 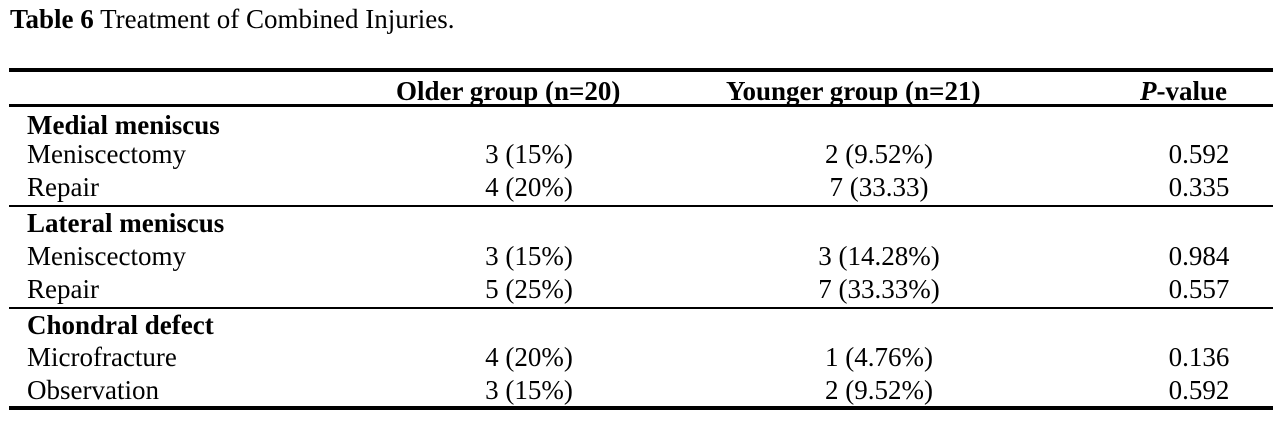 I want to click on table-row: Meniscectomy 3 (15%) 3 (14.28%) 0.984, so click(x=641, y=256).